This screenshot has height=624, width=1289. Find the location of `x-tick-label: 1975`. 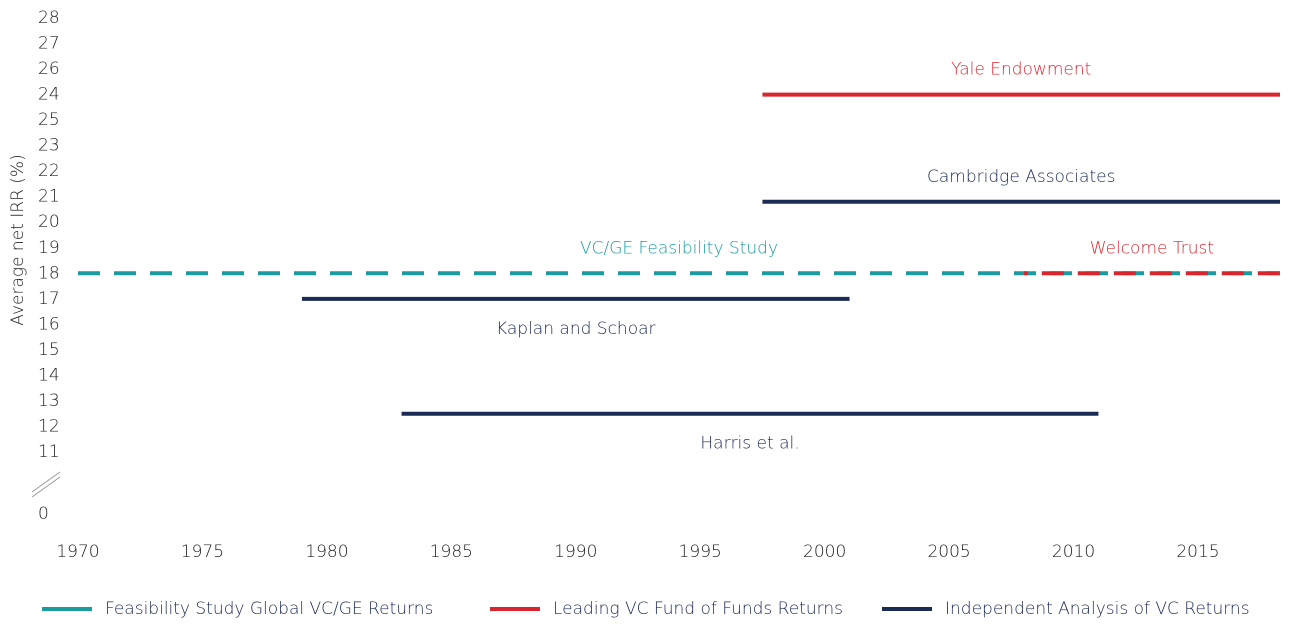

x-tick-label: 1975 is located at coordinates (202, 552).